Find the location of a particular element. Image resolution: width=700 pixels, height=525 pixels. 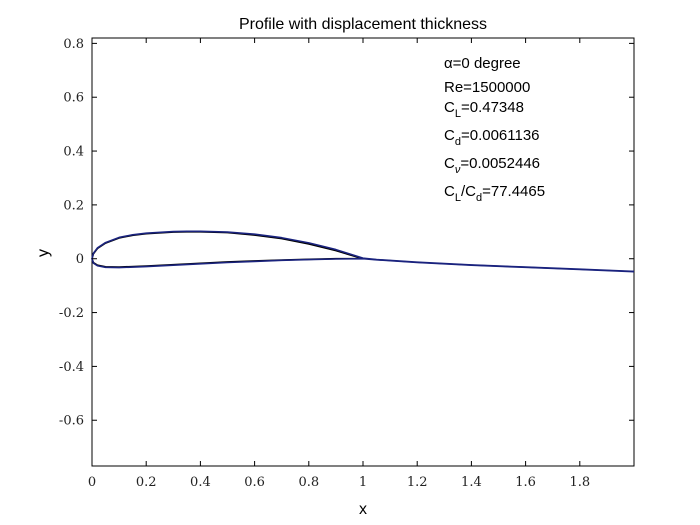

series-layer is located at coordinates (363, 251).